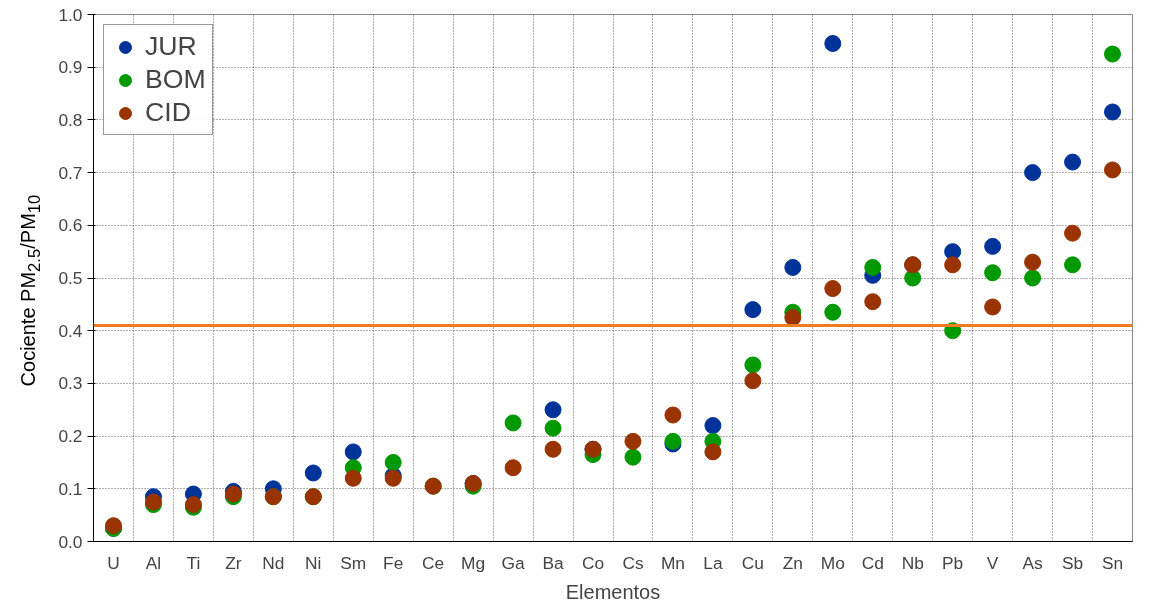  Describe the element at coordinates (912, 562) in the screenshot. I see `x-tick-label: Nb` at that location.